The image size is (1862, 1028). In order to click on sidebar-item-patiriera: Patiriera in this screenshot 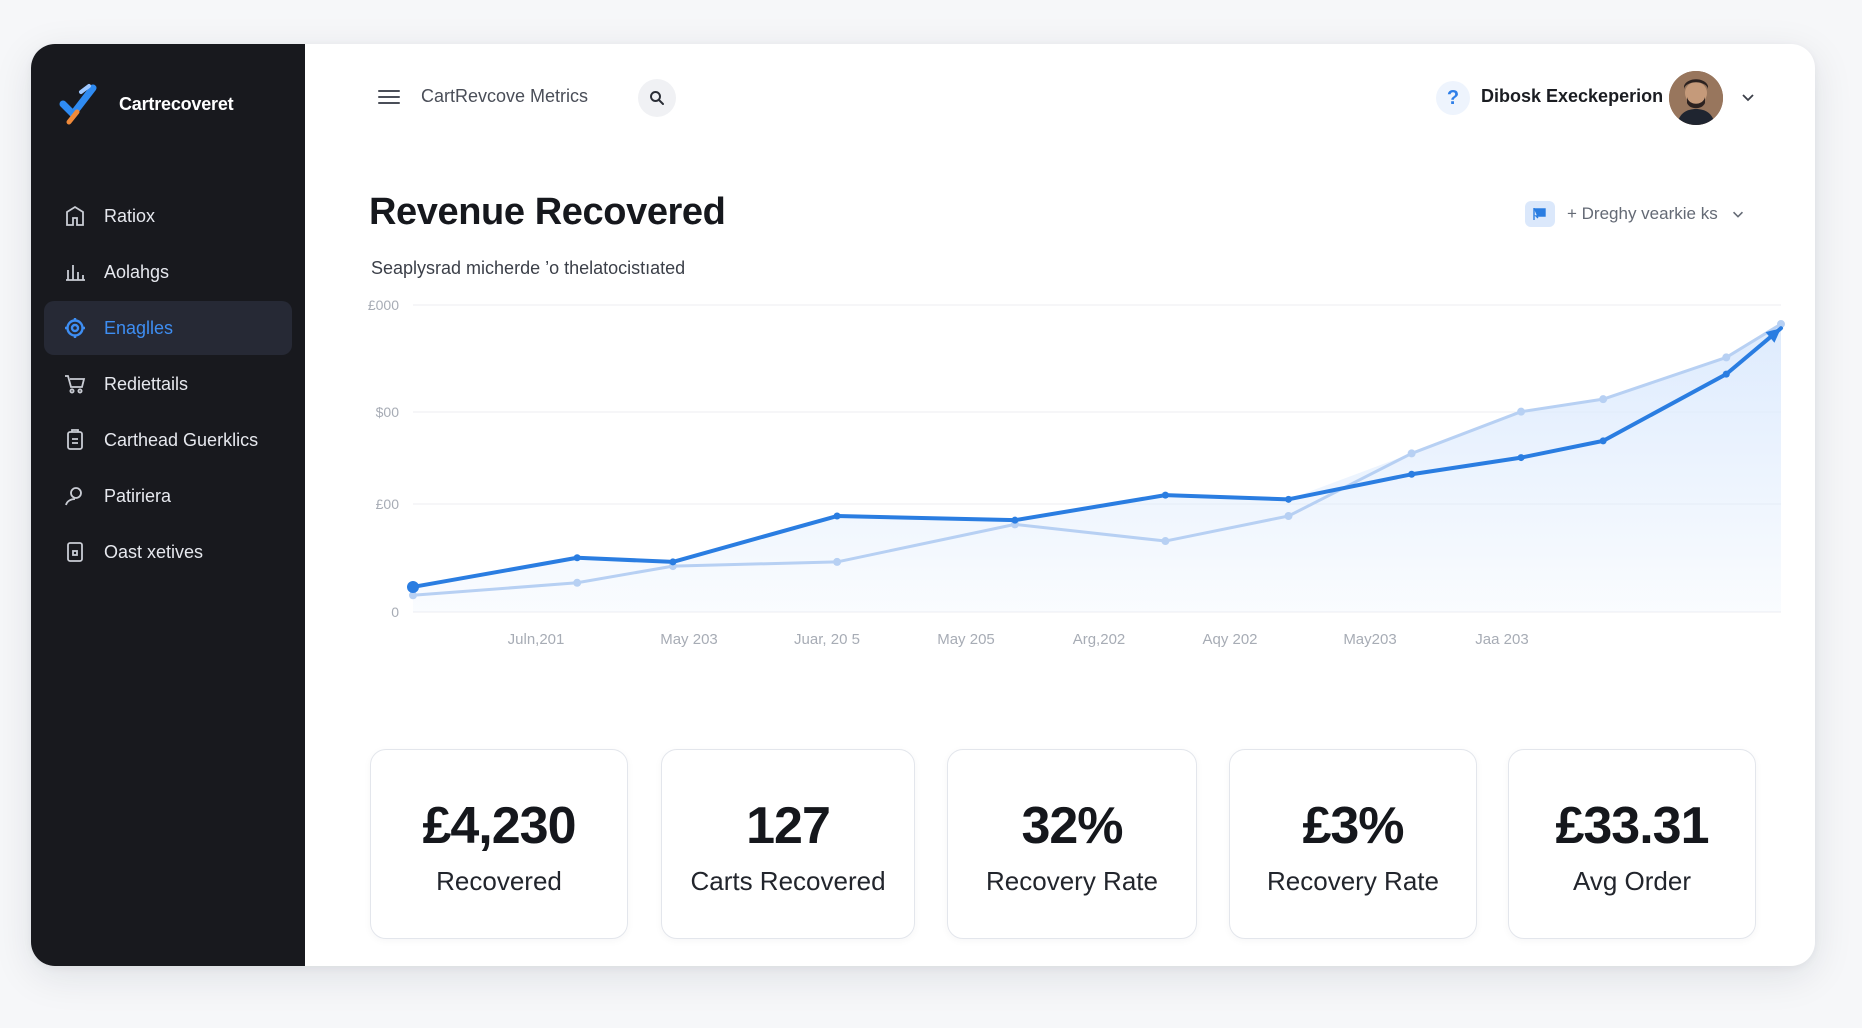, I will do `click(168, 496)`.